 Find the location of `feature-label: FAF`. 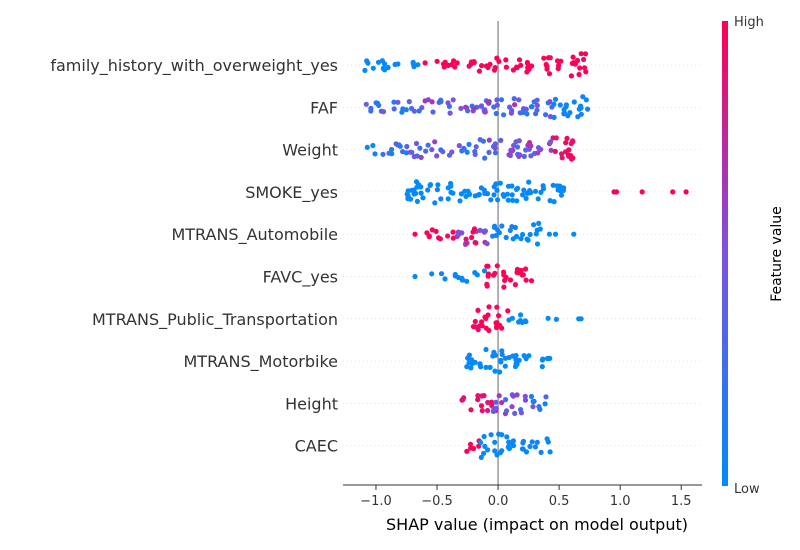

feature-label: FAF is located at coordinates (324, 107).